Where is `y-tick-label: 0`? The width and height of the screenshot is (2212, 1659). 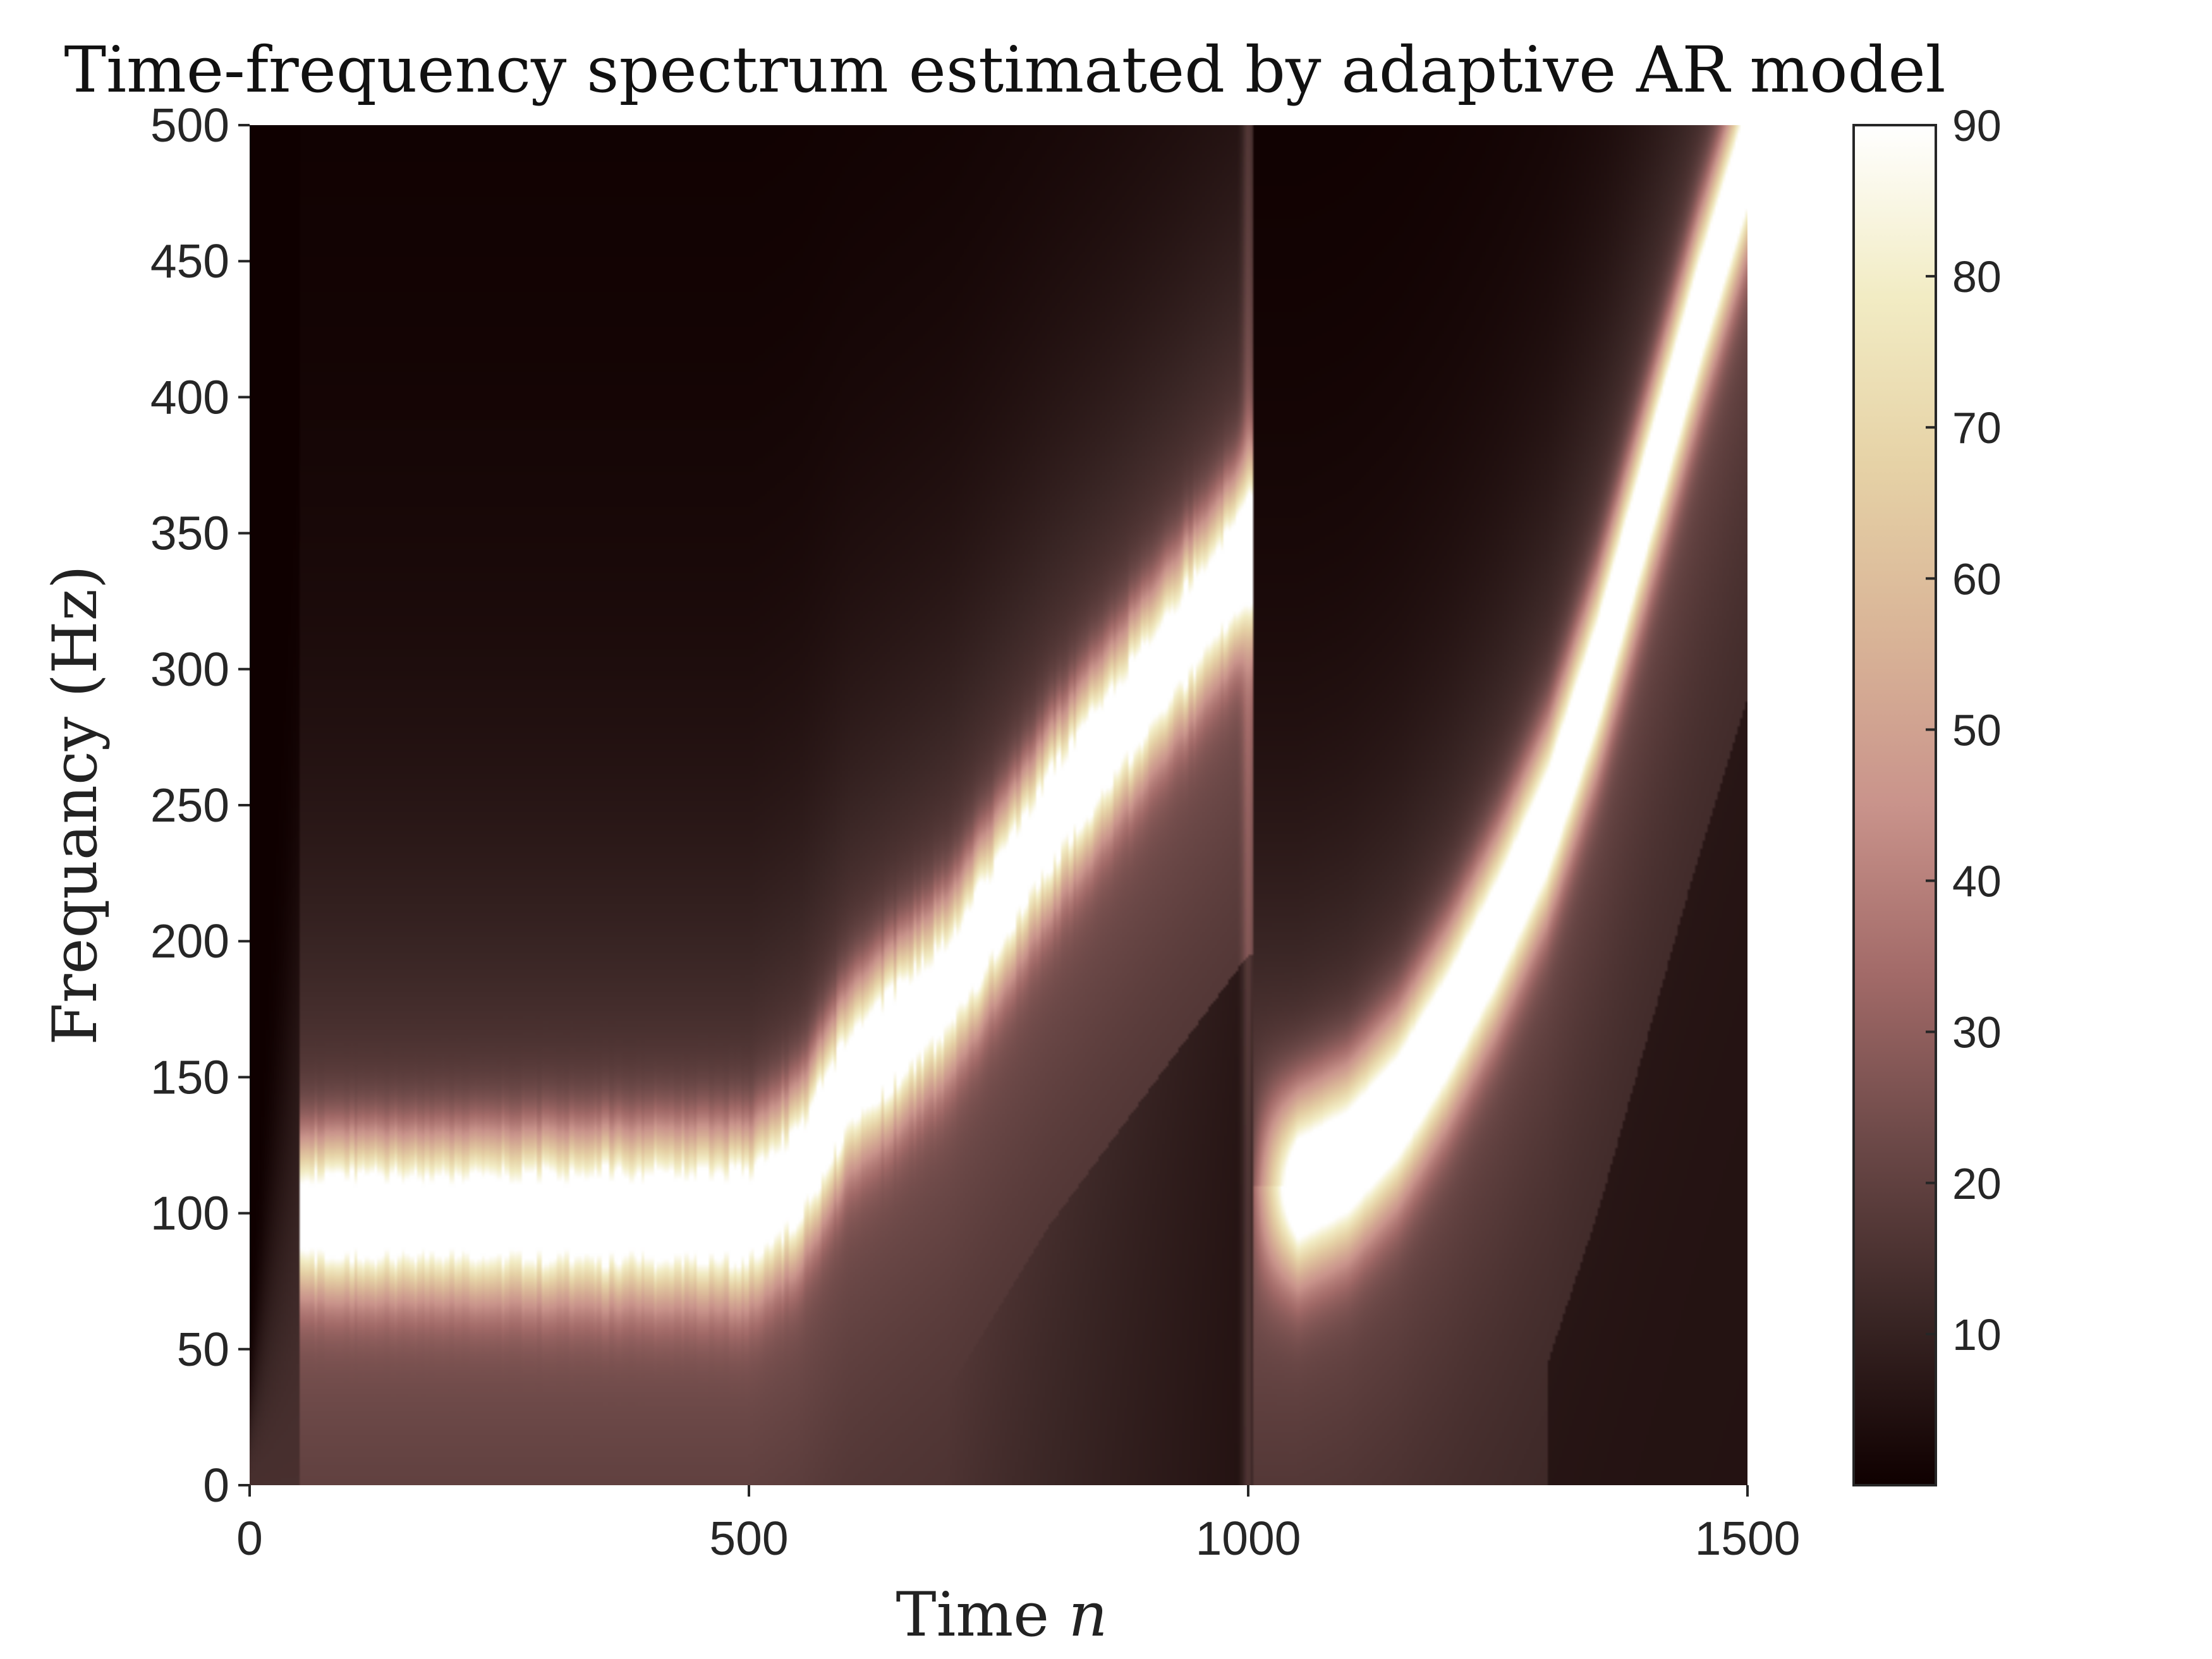
y-tick-label: 0 is located at coordinates (216, 1485).